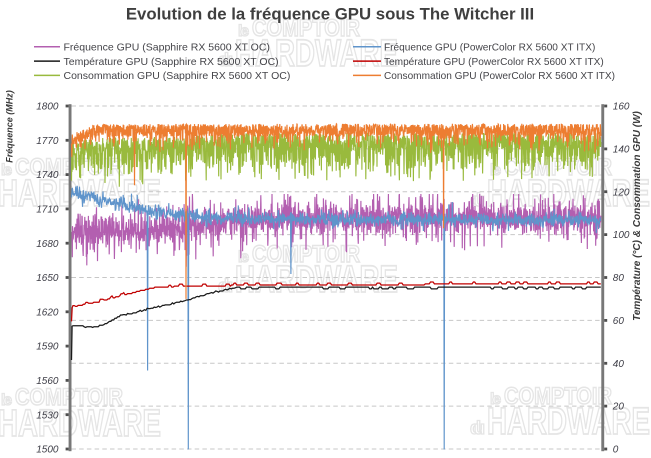  I want to click on svg-text: 40, so click(619, 364).